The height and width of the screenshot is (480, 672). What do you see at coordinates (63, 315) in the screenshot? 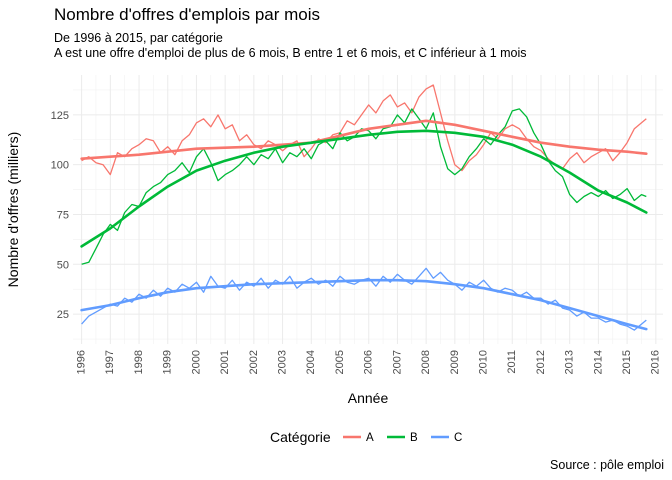
I see `y-tick-label: 25` at bounding box center [63, 315].